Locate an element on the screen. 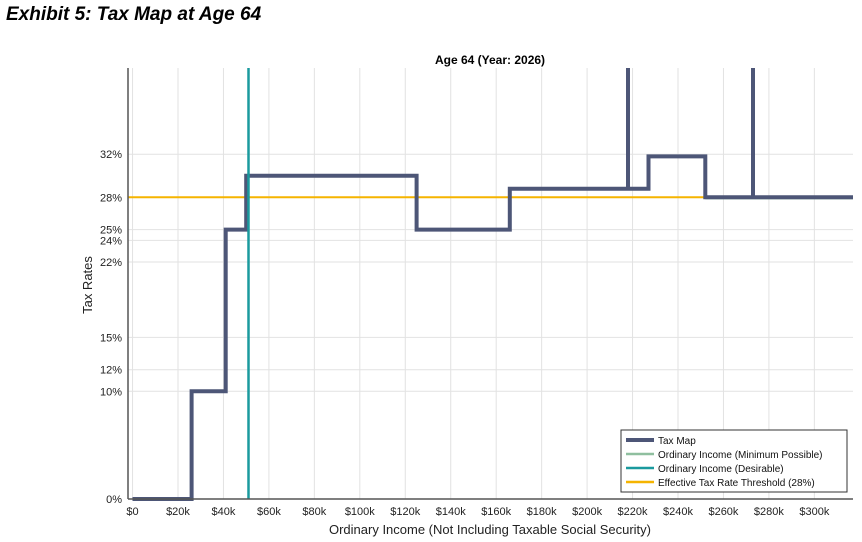  x-tick-label: $20k is located at coordinates (178, 512).